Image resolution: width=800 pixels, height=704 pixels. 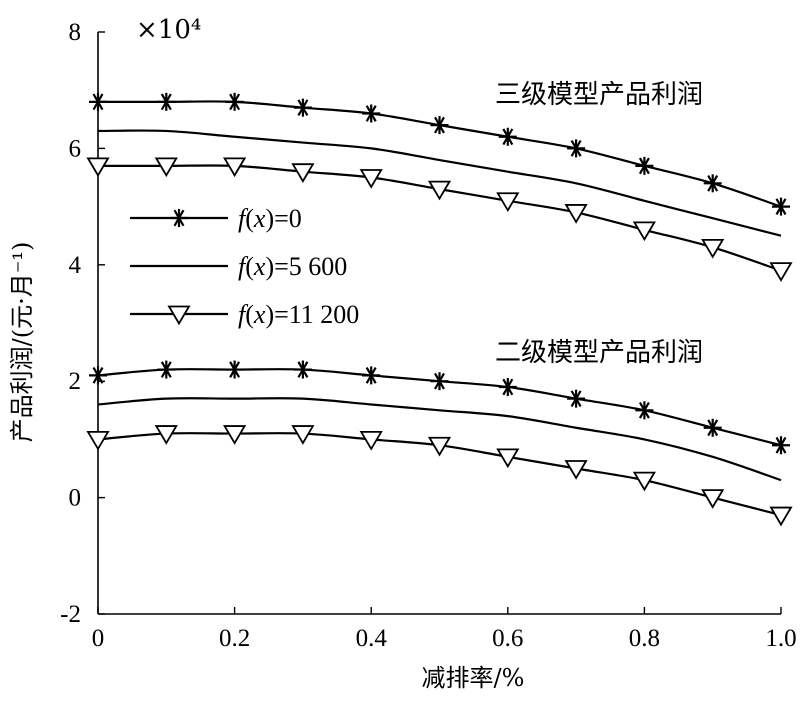 What do you see at coordinates (75, 148) in the screenshot?
I see `y-tick-label: 6` at bounding box center [75, 148].